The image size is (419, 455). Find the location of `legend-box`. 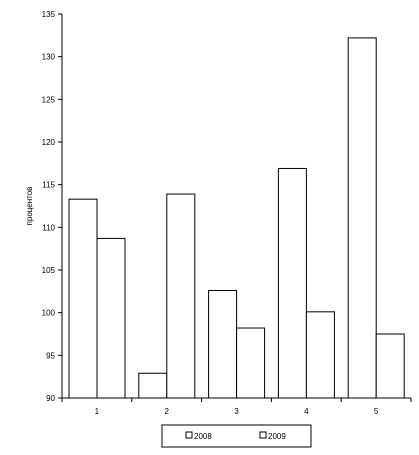

legend-box is located at coordinates (236, 436).